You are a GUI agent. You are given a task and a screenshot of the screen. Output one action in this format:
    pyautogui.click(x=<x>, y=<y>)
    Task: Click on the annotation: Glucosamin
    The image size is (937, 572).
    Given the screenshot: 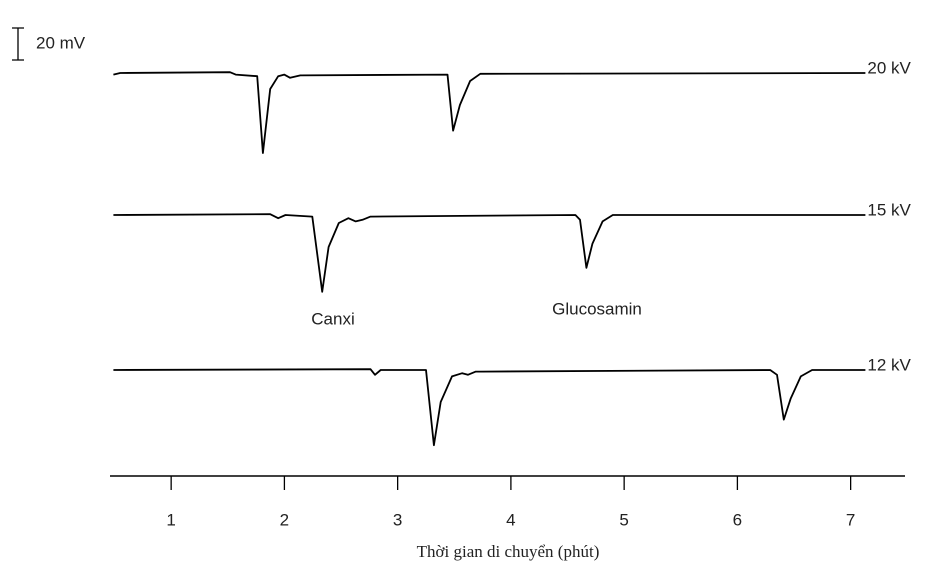 What is the action you would take?
    pyautogui.click(x=597, y=308)
    